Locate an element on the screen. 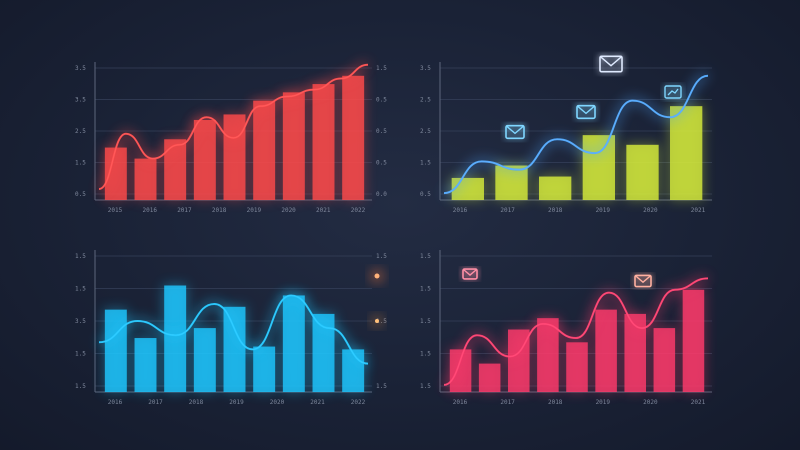 The width and height of the screenshot is (800, 450). x-tick-label: 2015 is located at coordinates (115, 210).